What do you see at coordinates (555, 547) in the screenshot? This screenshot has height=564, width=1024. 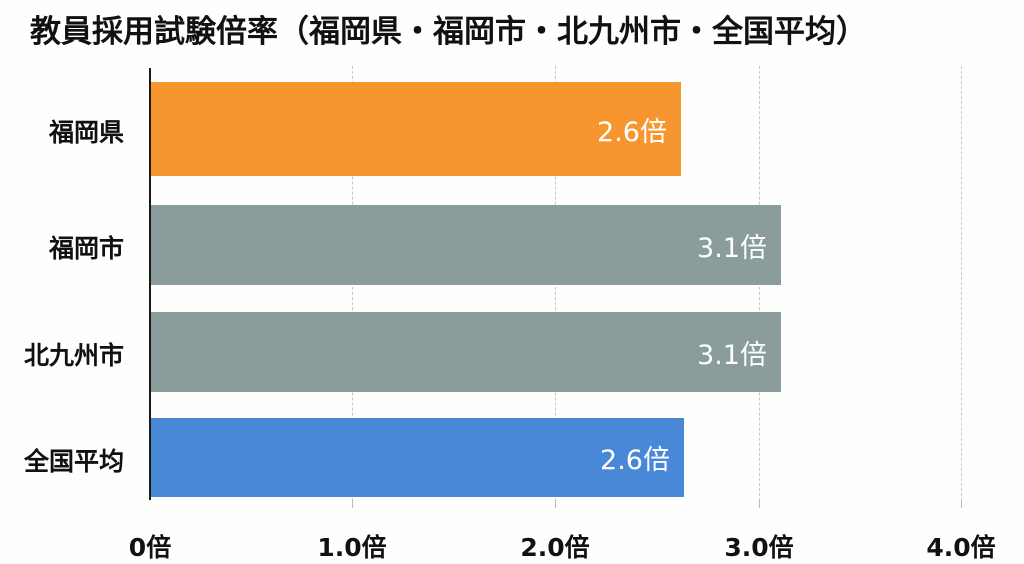 I see `x-tick-label-2: 2.0倍` at bounding box center [555, 547].